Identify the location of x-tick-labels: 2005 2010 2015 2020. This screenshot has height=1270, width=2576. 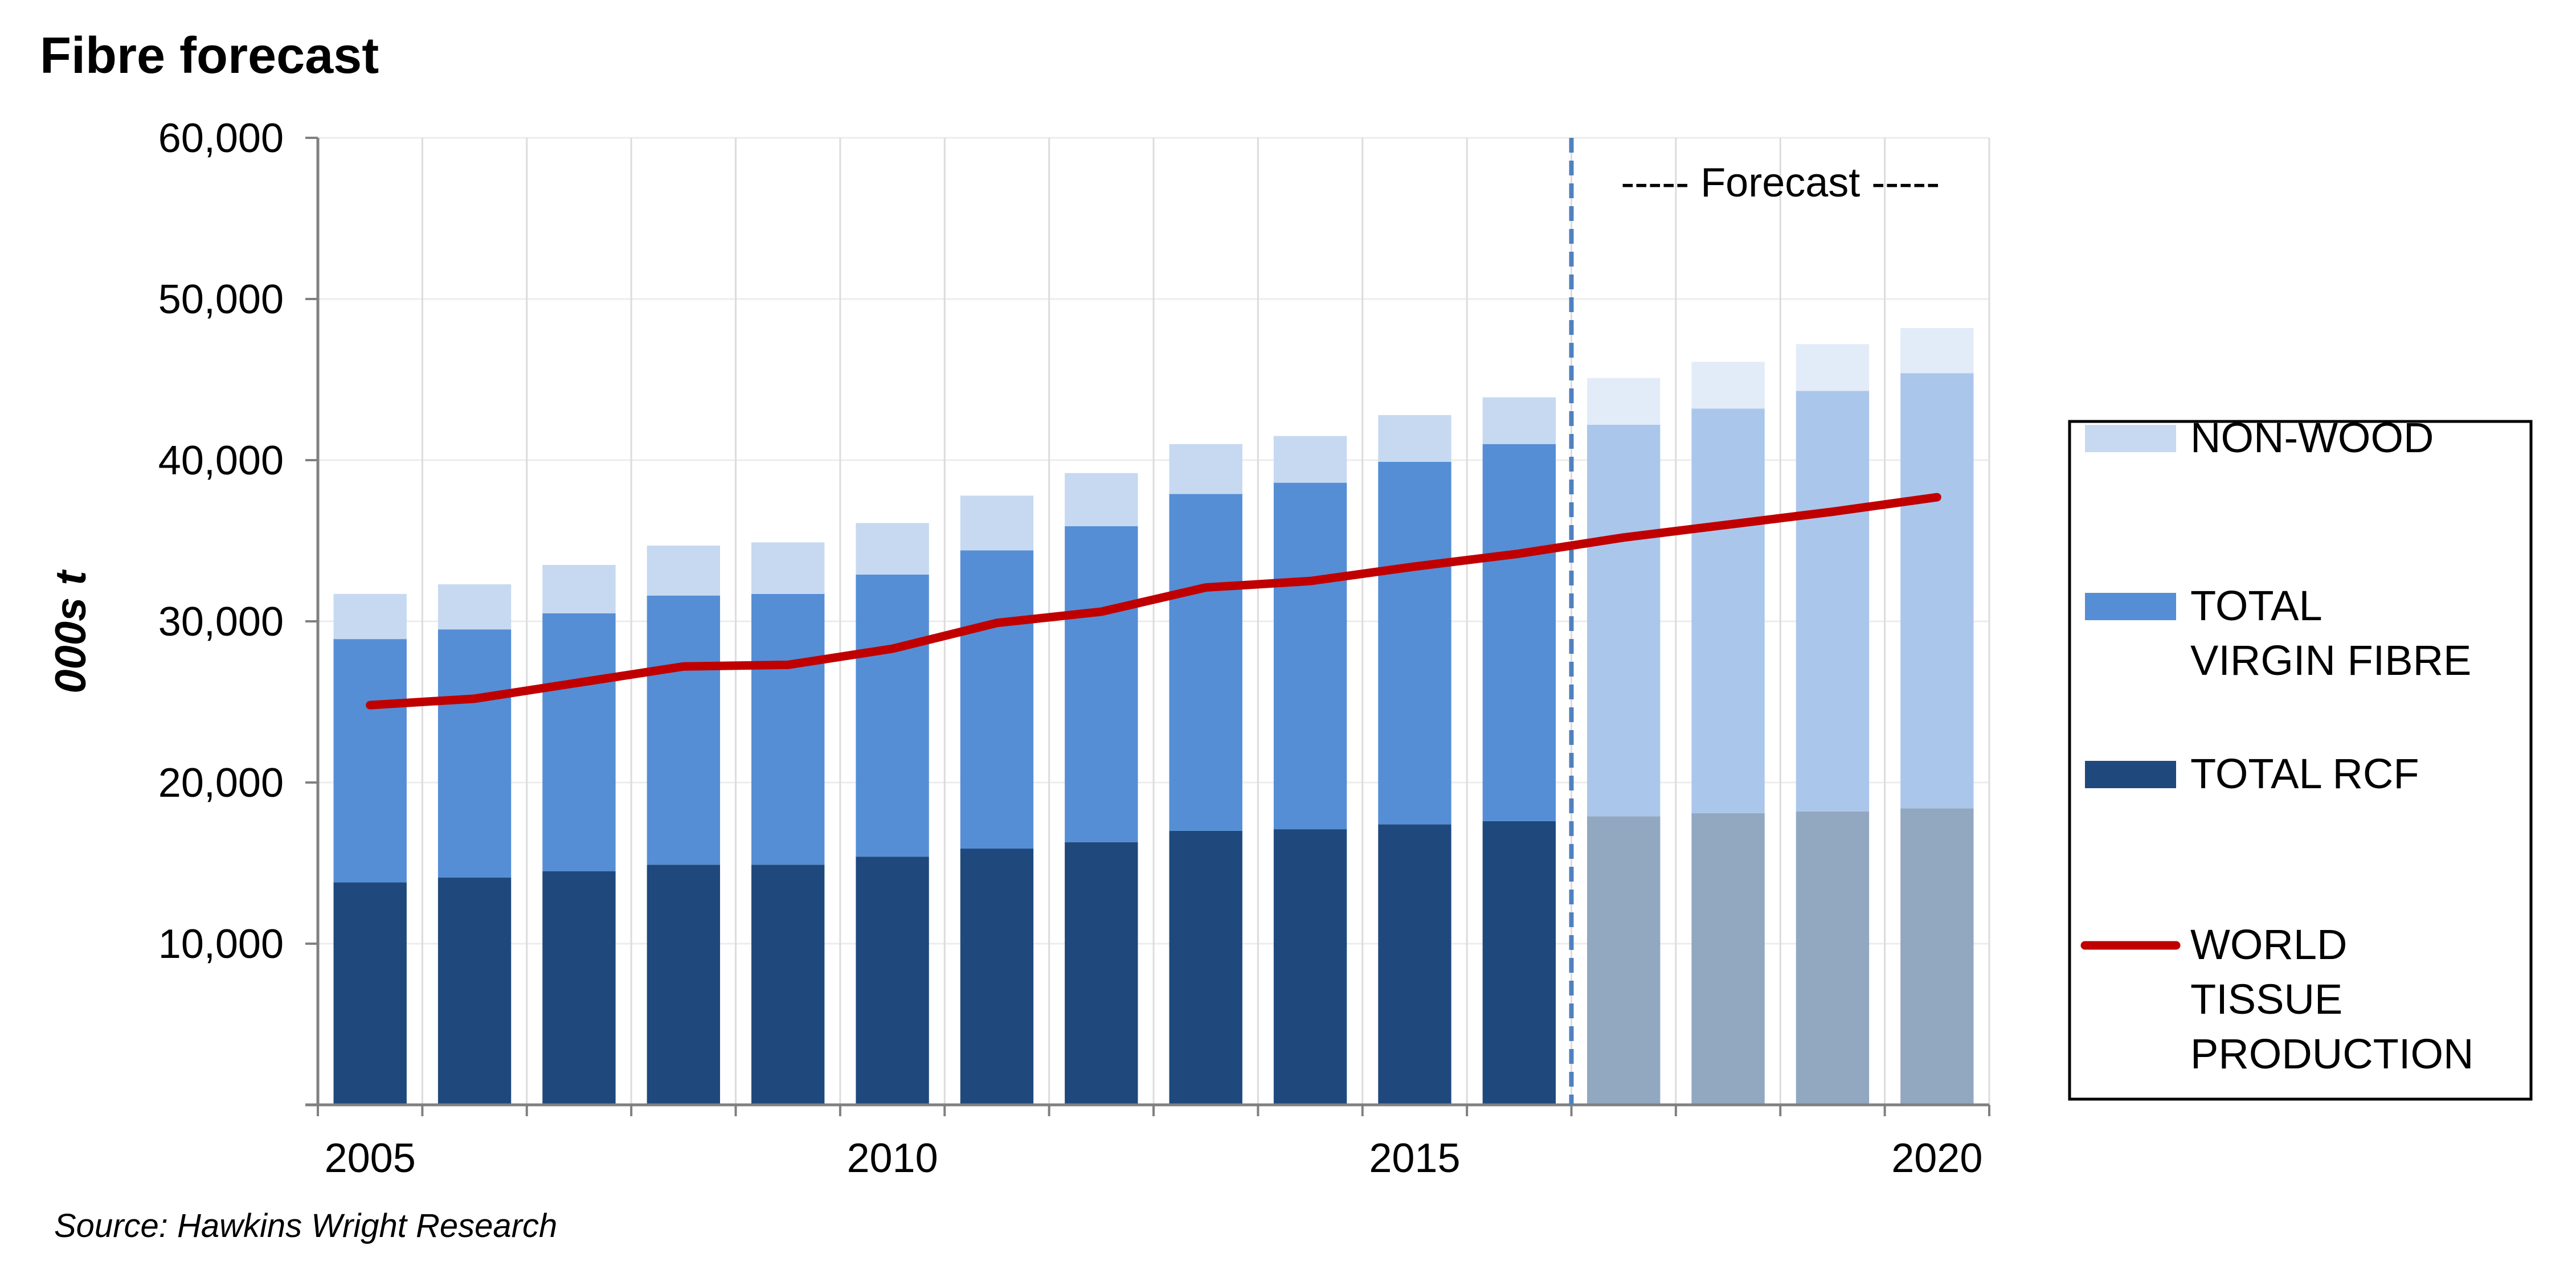
(1154, 1158).